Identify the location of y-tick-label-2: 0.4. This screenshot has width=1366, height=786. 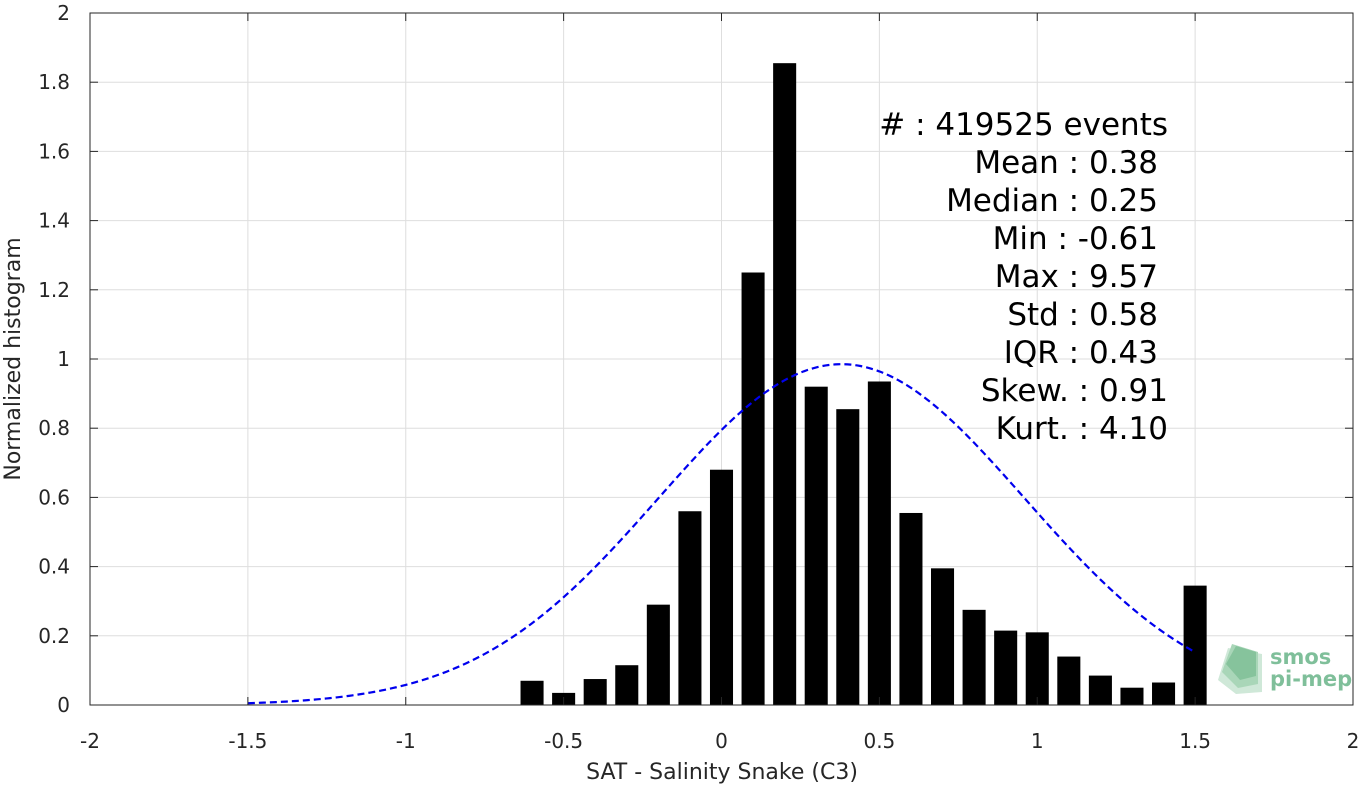
(54, 567).